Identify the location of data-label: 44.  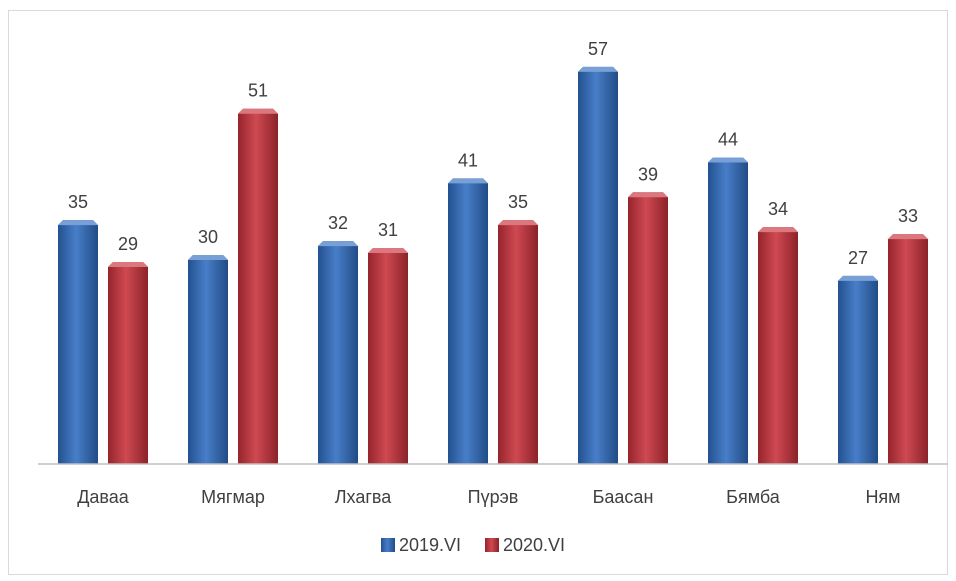
(728, 139).